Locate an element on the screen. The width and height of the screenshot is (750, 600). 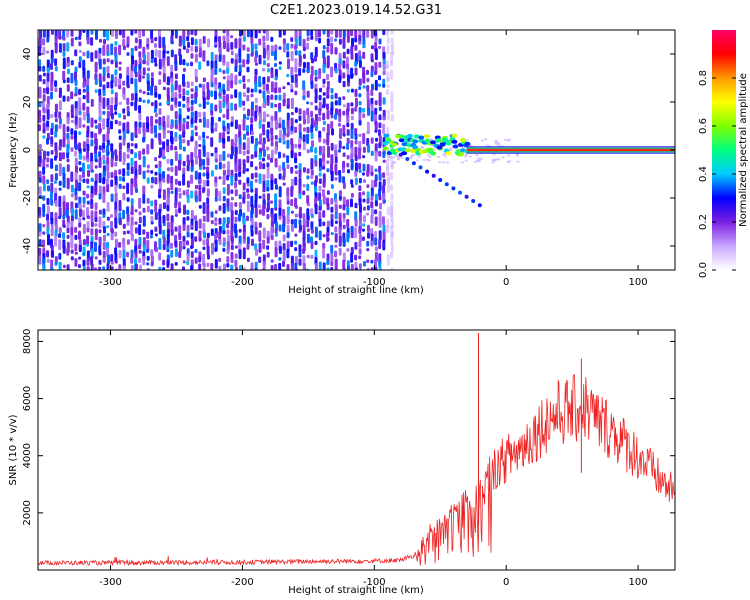
branch-blob is located at coordinates (446, 184).